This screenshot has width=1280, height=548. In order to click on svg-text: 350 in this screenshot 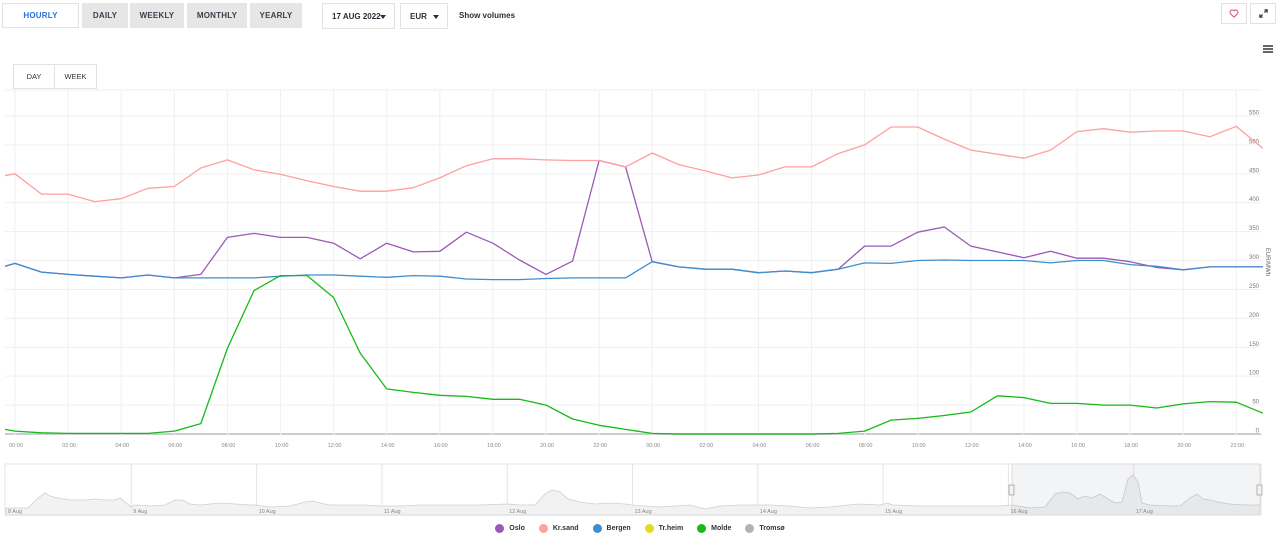, I will do `click(1254, 229)`.